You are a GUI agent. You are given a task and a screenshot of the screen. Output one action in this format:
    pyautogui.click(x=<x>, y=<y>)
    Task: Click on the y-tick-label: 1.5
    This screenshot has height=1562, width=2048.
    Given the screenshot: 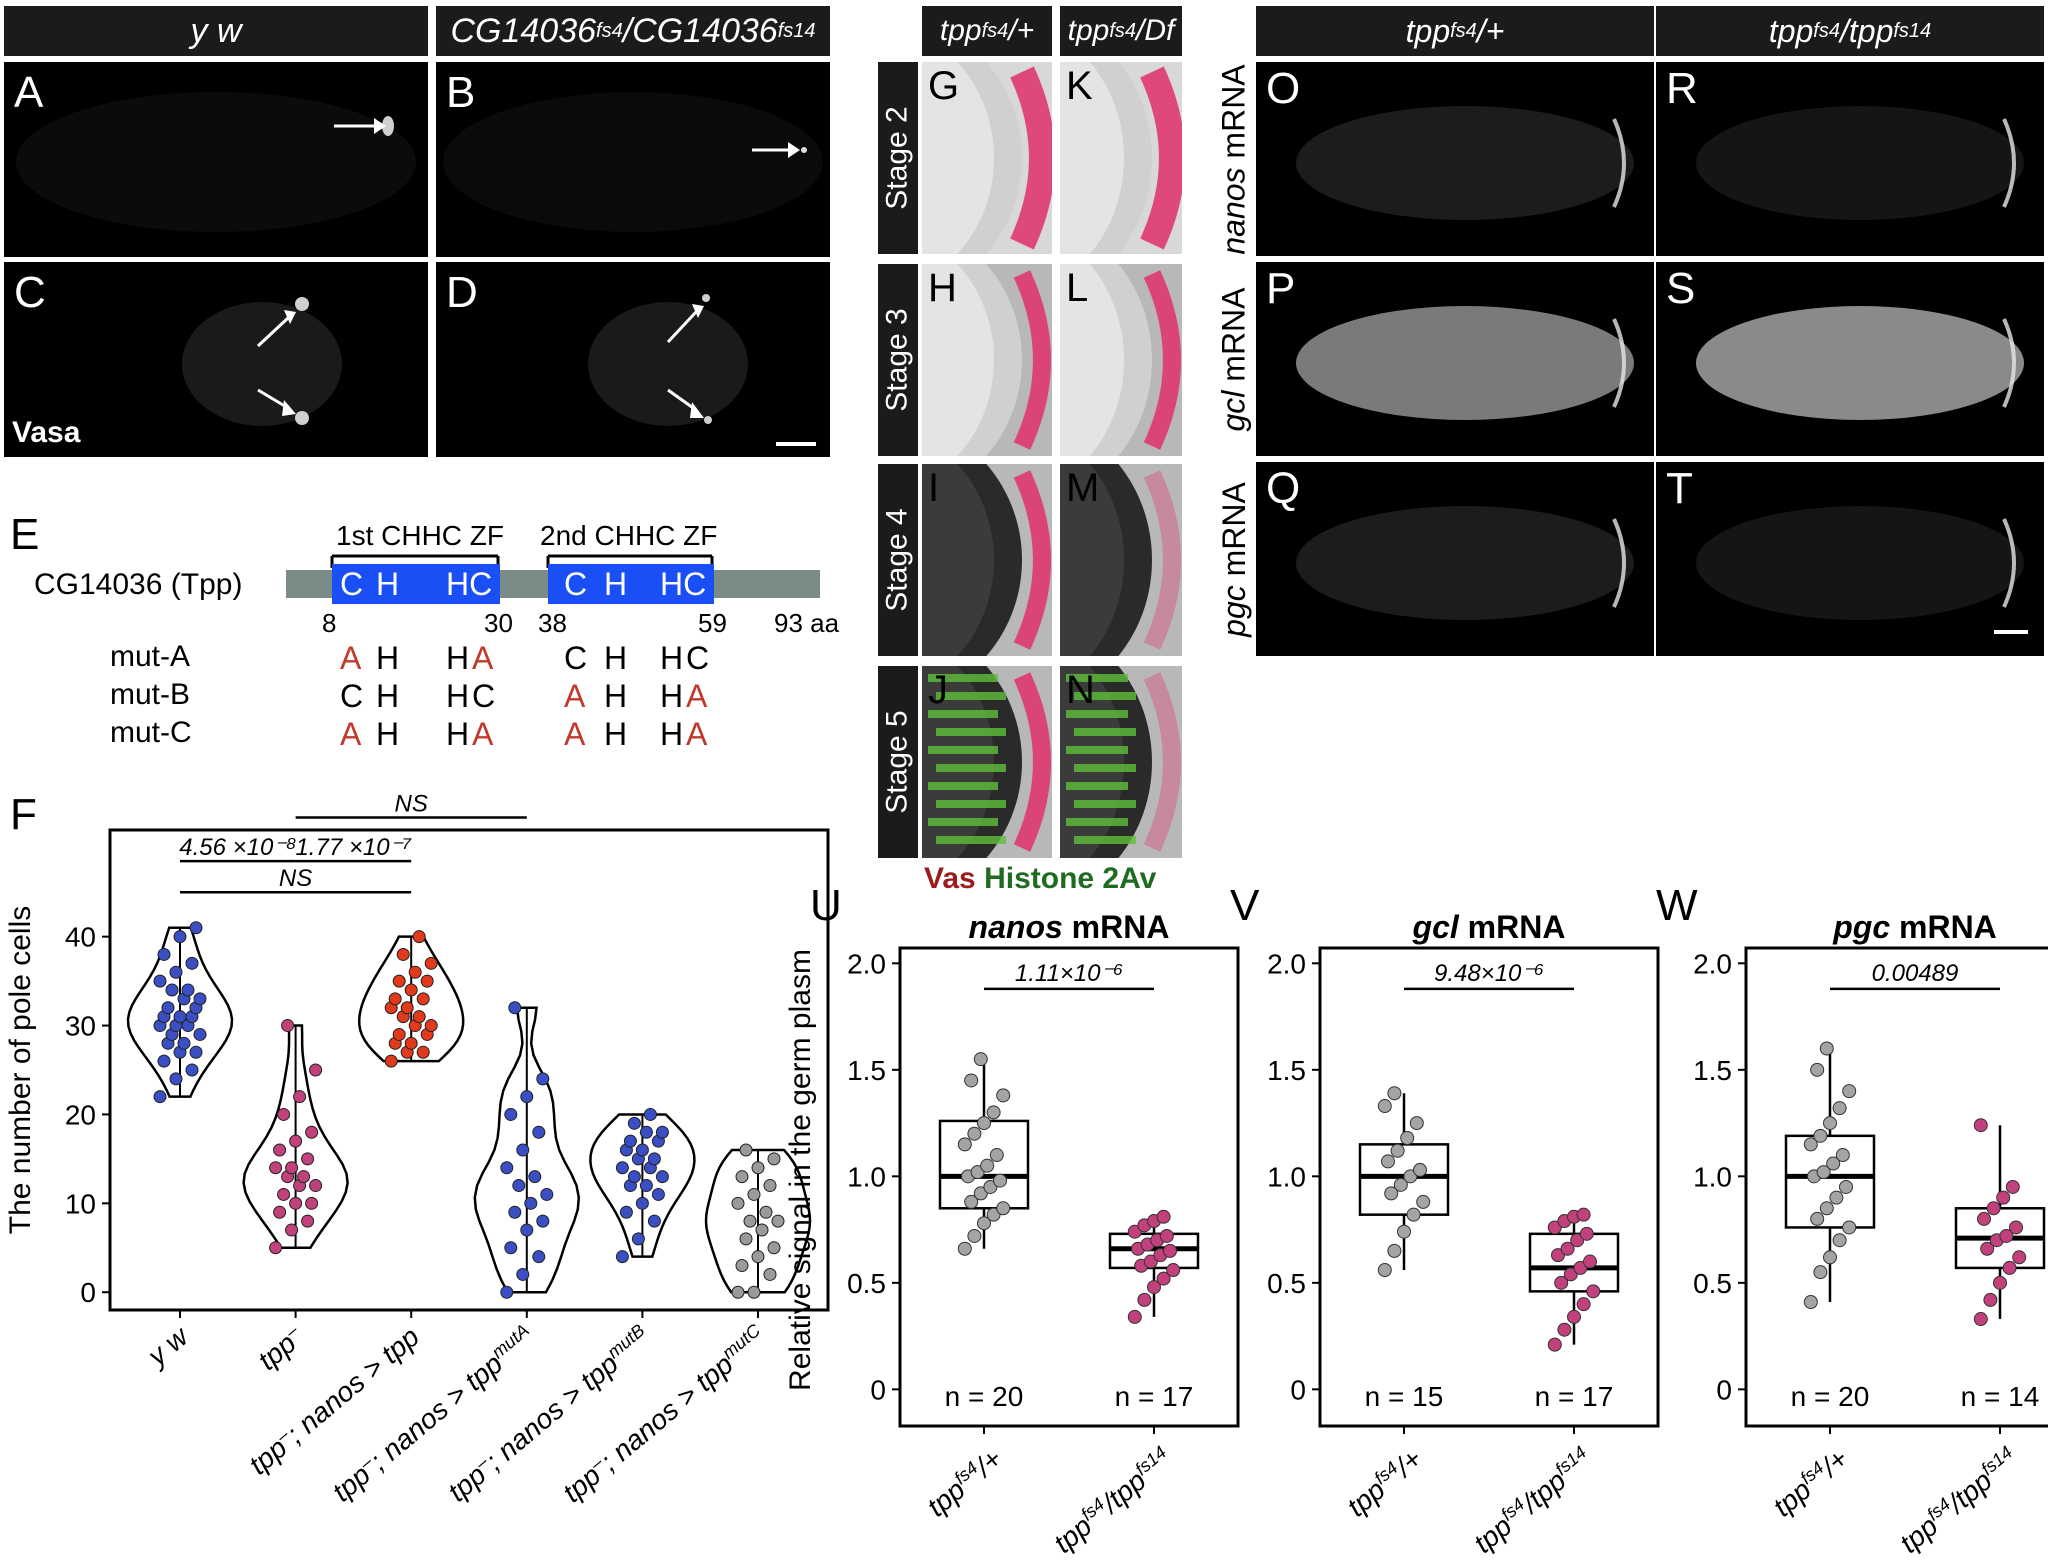 What is the action you would take?
    pyautogui.click(x=866, y=1070)
    